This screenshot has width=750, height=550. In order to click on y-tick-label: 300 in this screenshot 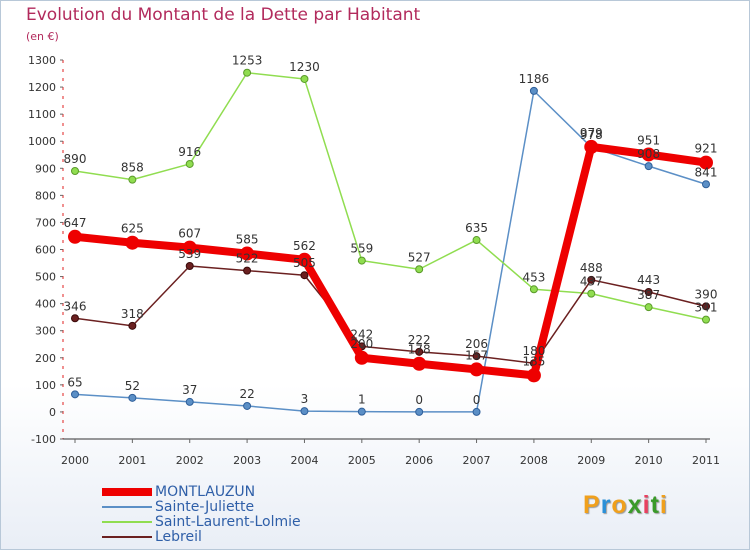, I will do `click(45, 331)`.